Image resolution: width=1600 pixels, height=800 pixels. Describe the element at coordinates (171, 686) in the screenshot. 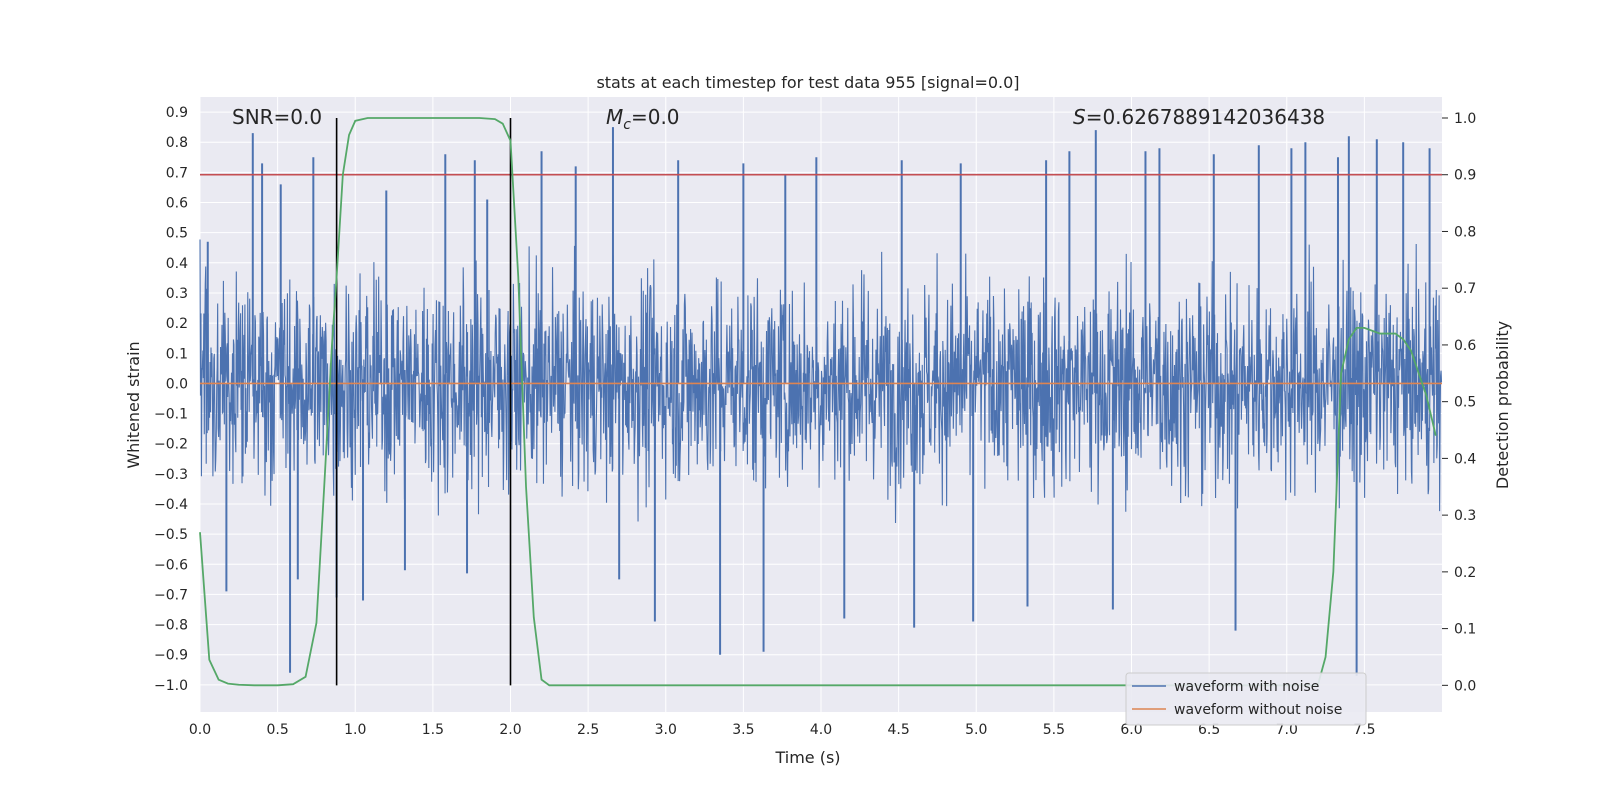

I see `y-tick-label: −1.0` at that location.